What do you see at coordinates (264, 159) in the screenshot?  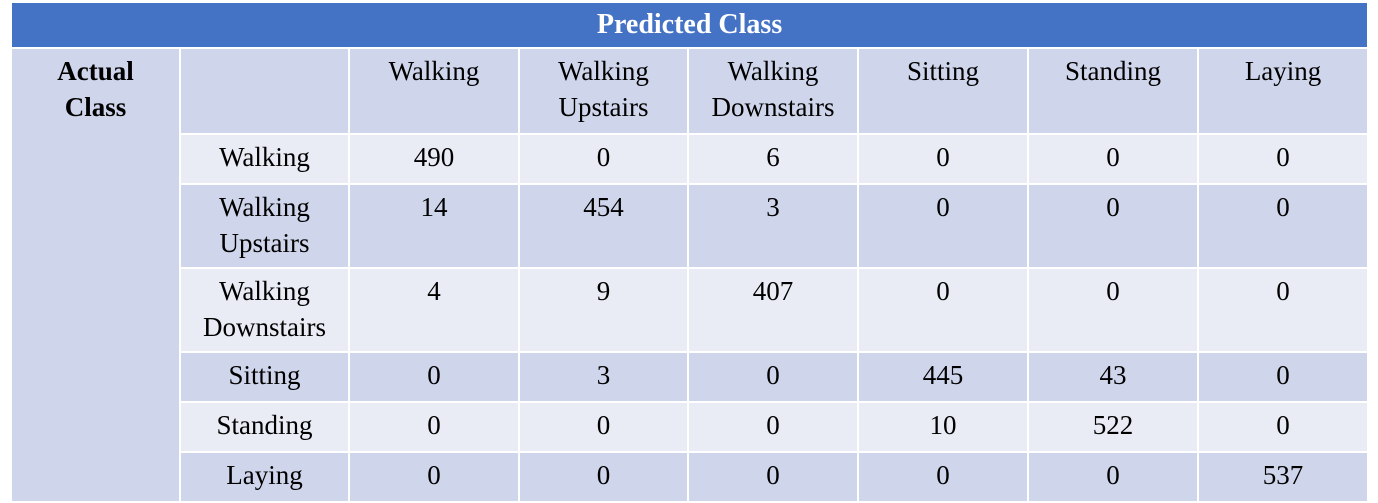 I see `row-label-walking: Walking` at bounding box center [264, 159].